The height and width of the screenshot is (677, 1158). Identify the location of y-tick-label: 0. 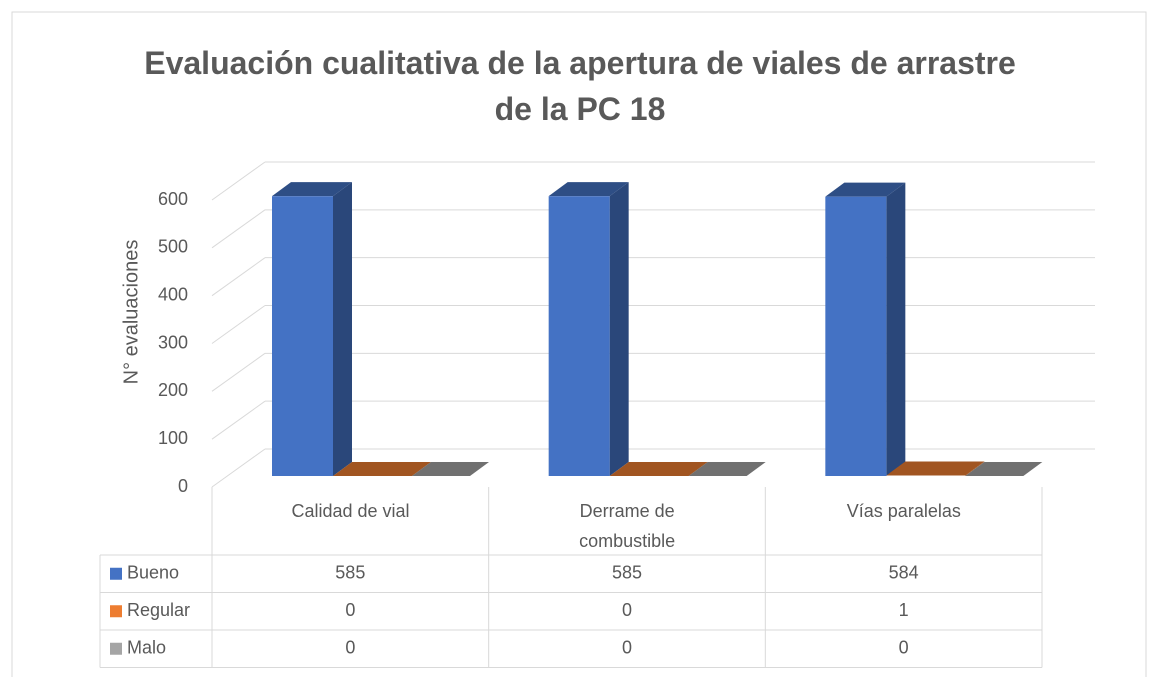
(183, 486).